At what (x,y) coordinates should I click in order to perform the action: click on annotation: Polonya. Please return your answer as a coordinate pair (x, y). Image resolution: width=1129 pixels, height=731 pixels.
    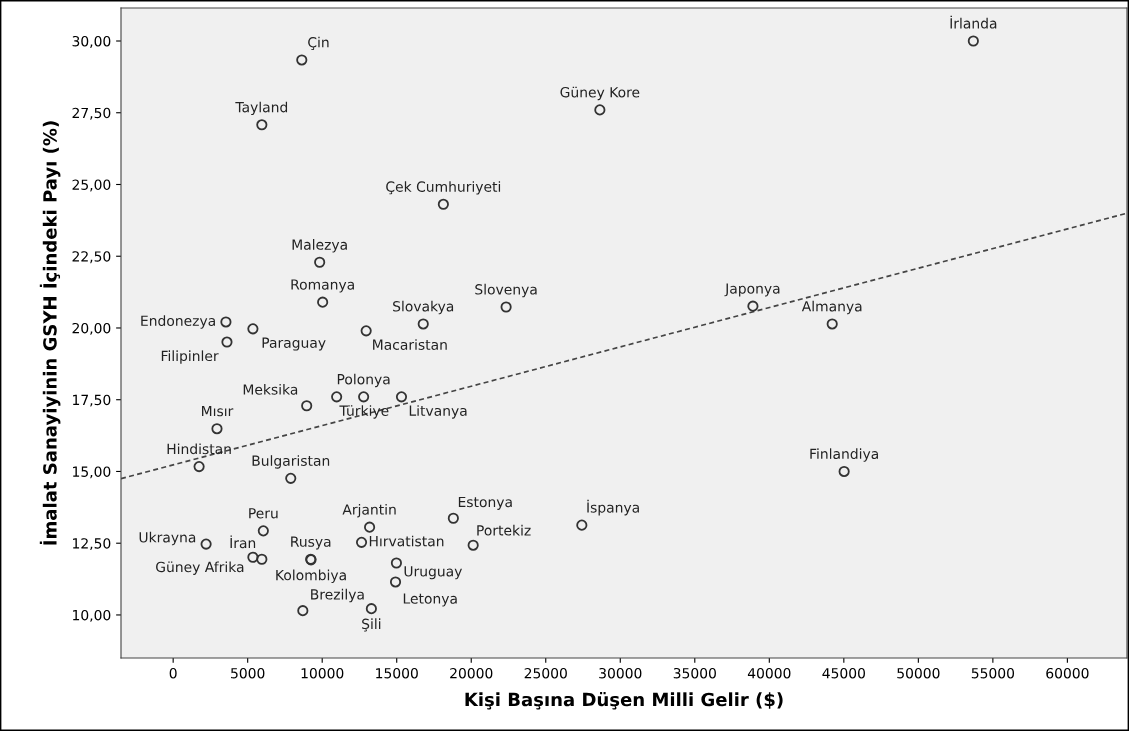
    Looking at the image, I should click on (363, 380).